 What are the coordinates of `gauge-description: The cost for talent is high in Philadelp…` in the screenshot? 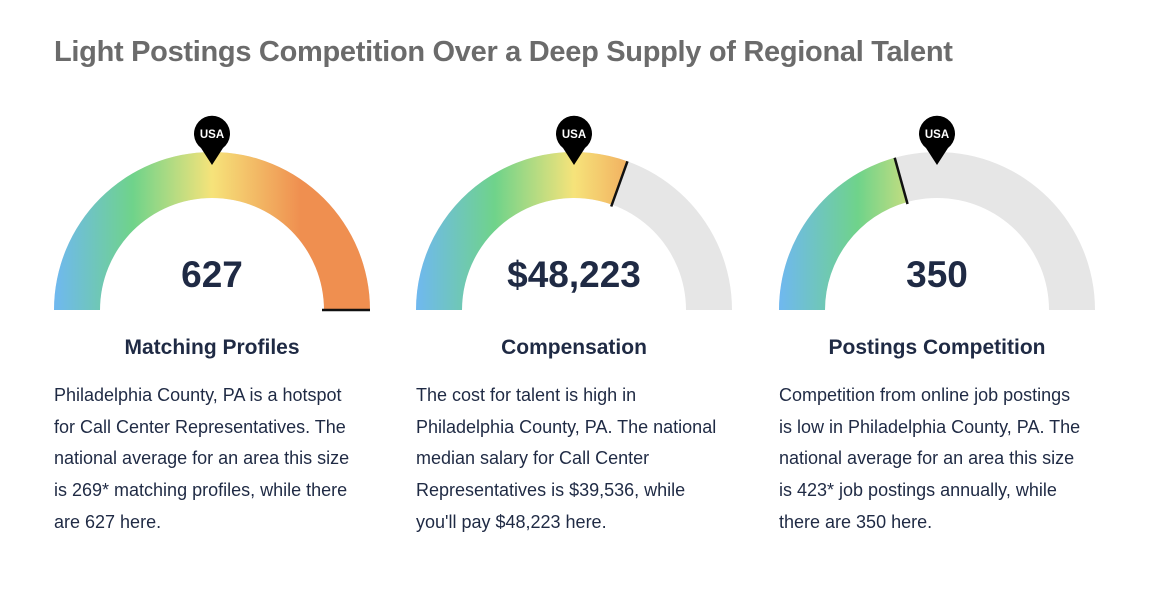 It's located at (566, 458).